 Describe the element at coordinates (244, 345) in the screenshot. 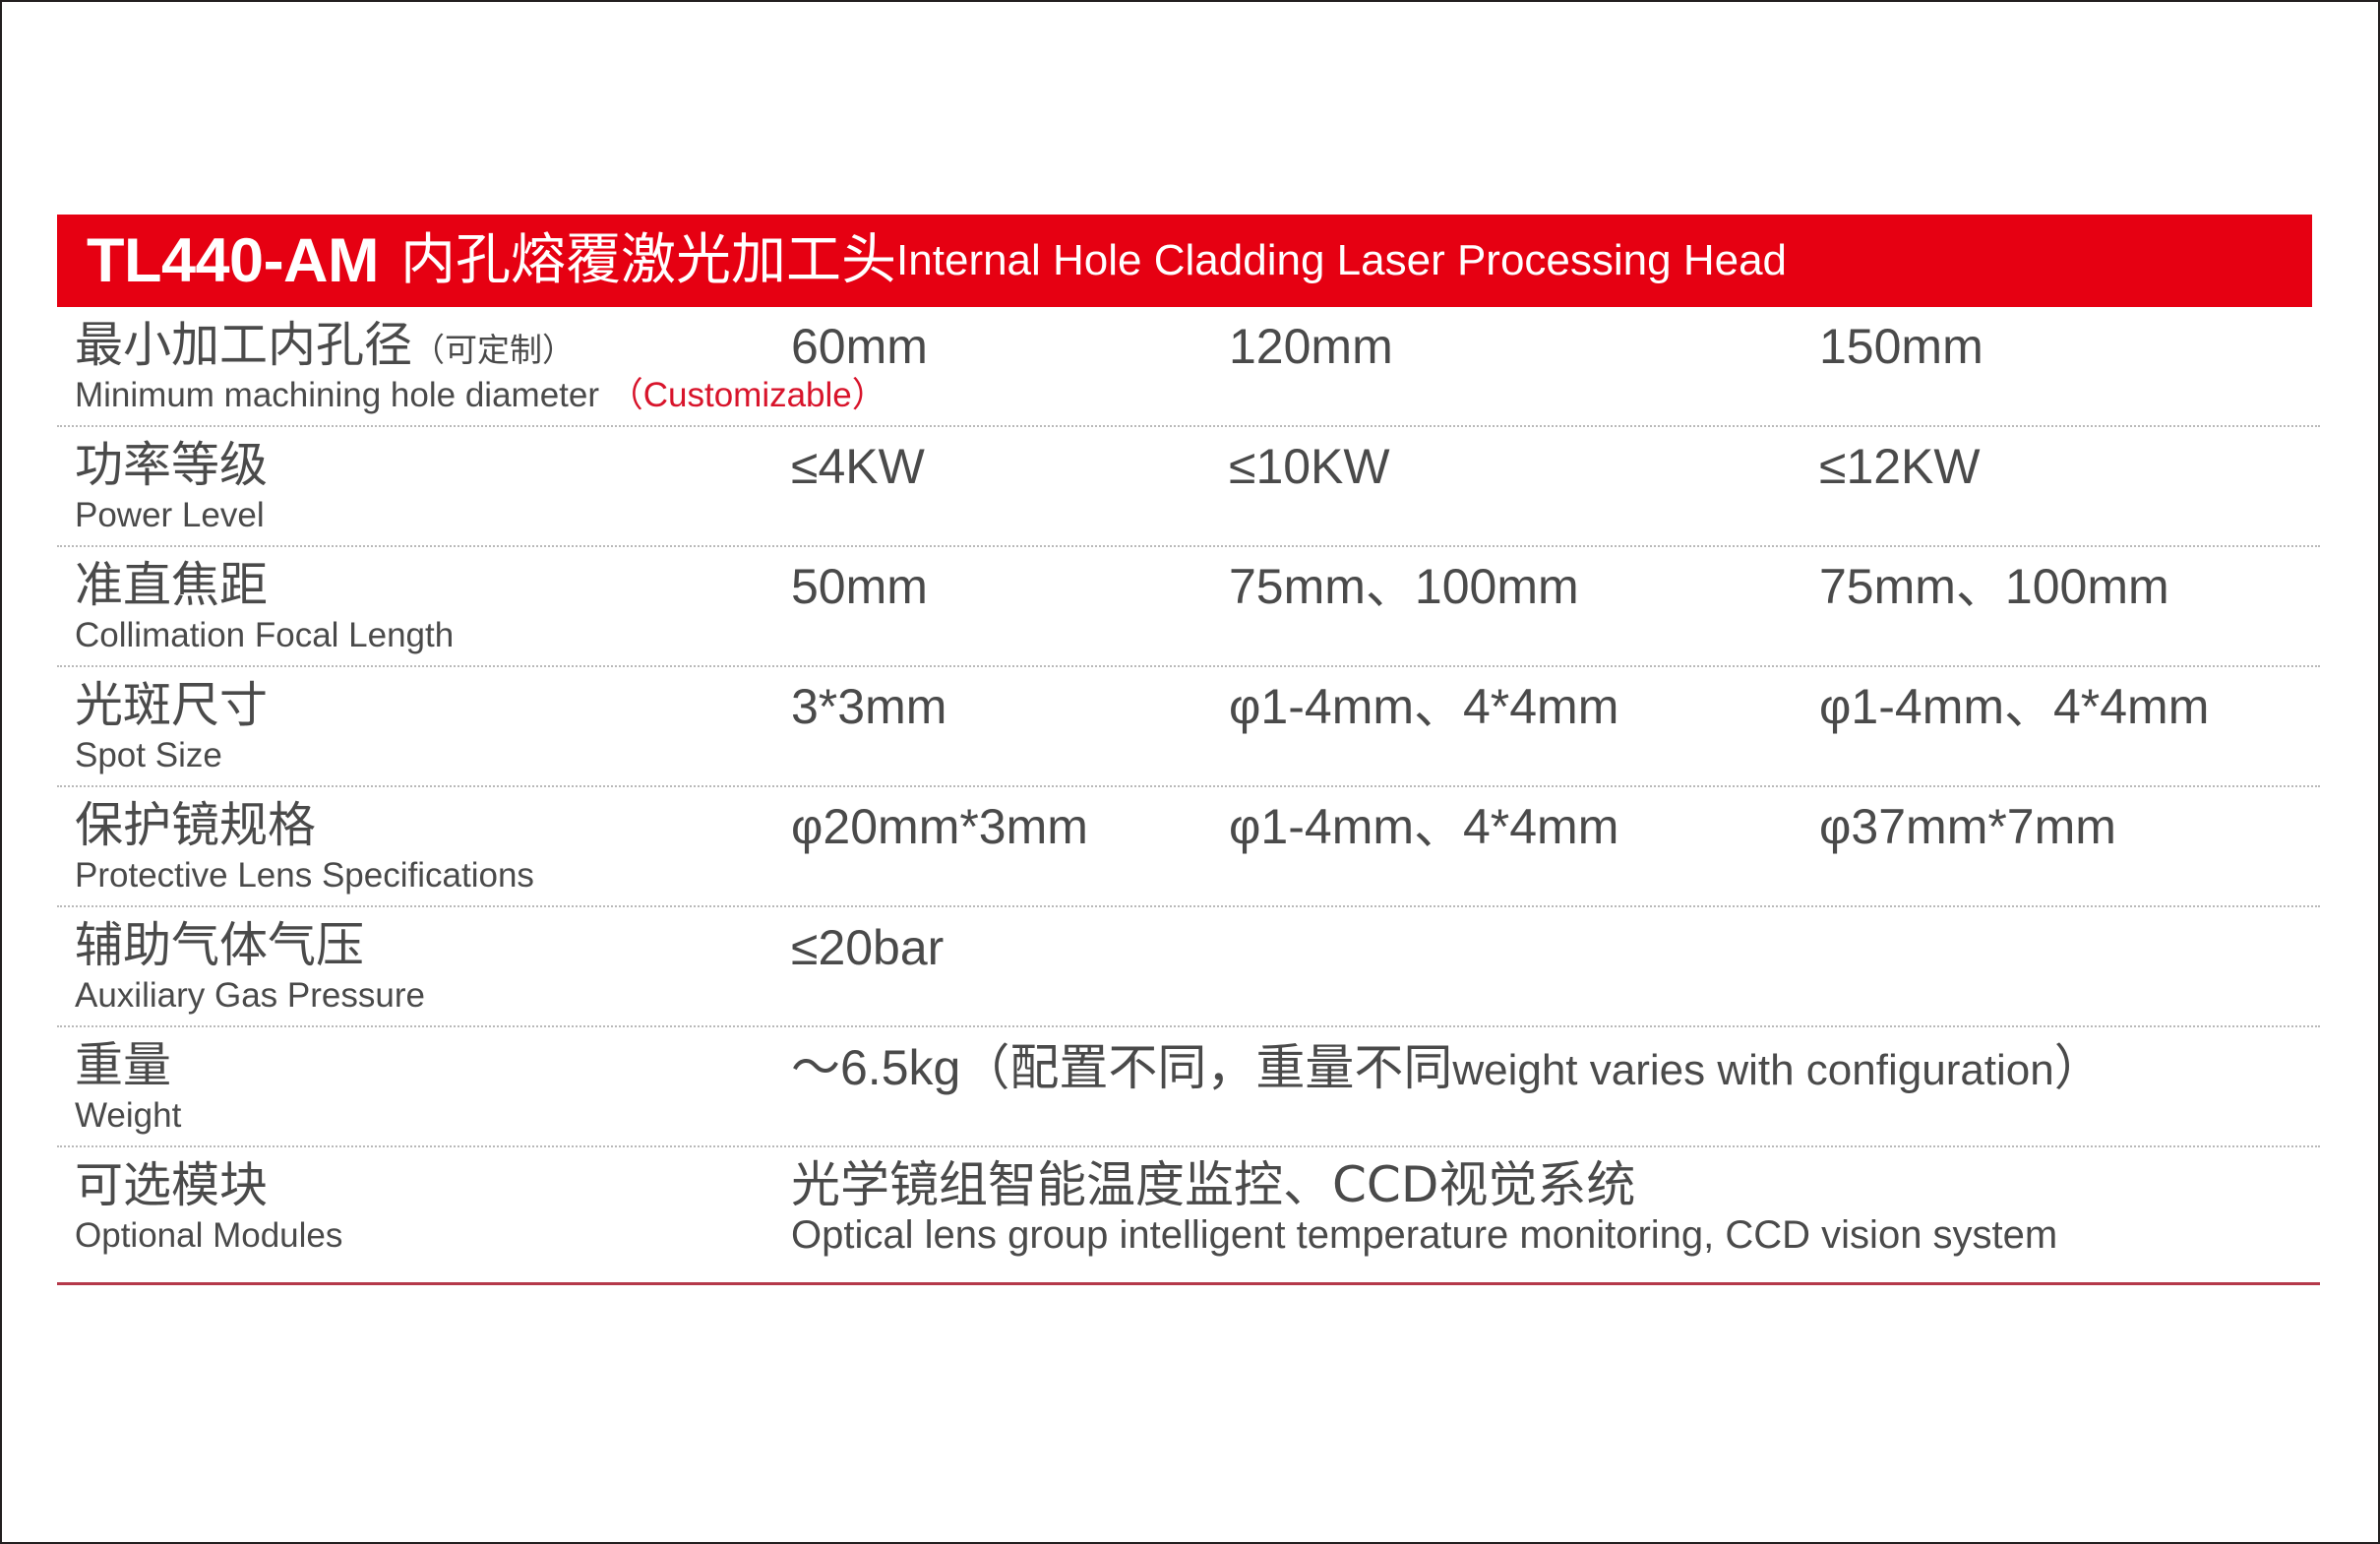

I see `row-label-chinese-text: 最小加工内孔径` at that location.